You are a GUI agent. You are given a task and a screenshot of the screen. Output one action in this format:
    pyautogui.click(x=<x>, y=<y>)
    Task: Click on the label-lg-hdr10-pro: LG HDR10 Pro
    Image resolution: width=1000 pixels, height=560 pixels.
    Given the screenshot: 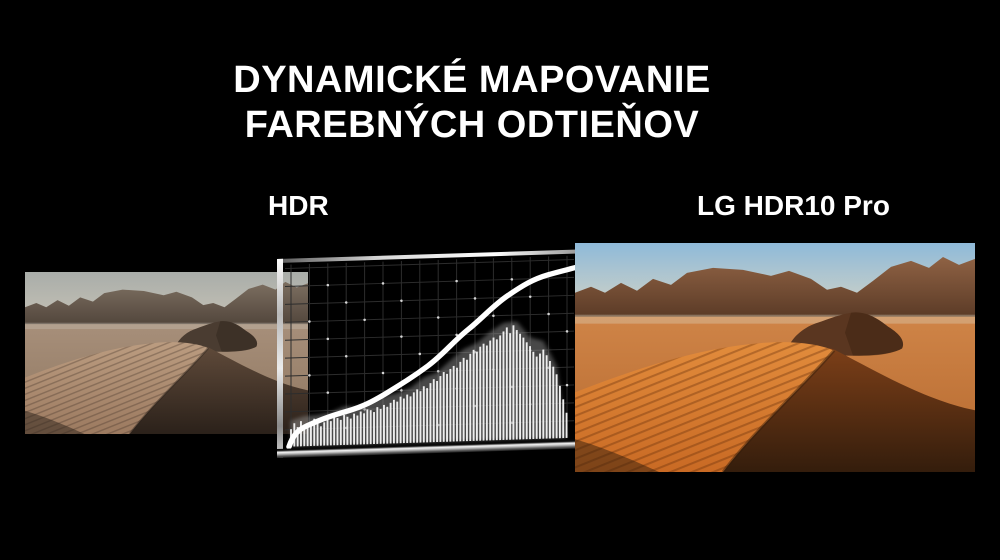 What is the action you would take?
    pyautogui.click(x=793, y=205)
    